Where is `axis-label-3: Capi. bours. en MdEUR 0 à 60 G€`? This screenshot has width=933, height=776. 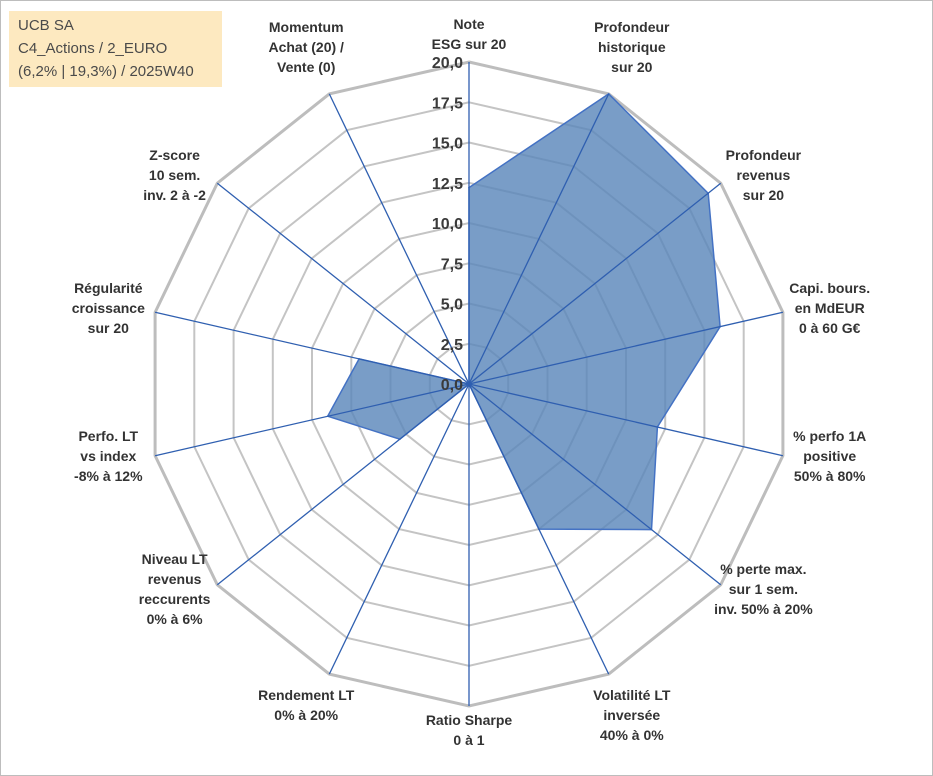
axis-label-3: Capi. bours. en MdEUR 0 à 60 G€ is located at coordinates (829, 308).